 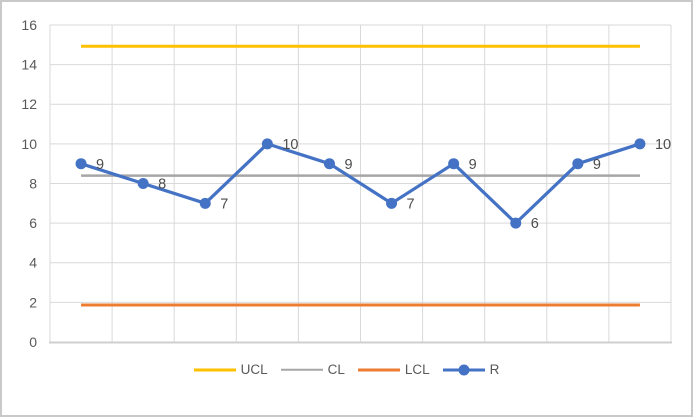 I want to click on y-axis-tick-label: 8, so click(x=33, y=183).